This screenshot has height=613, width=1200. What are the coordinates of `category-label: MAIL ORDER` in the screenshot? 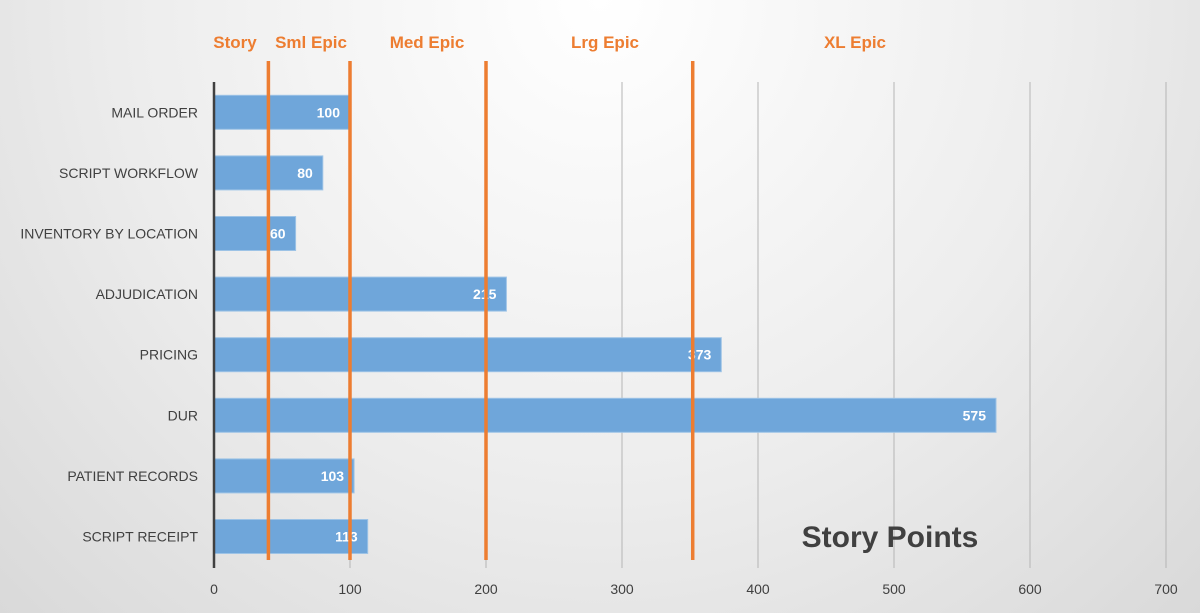 It's located at (154, 112).